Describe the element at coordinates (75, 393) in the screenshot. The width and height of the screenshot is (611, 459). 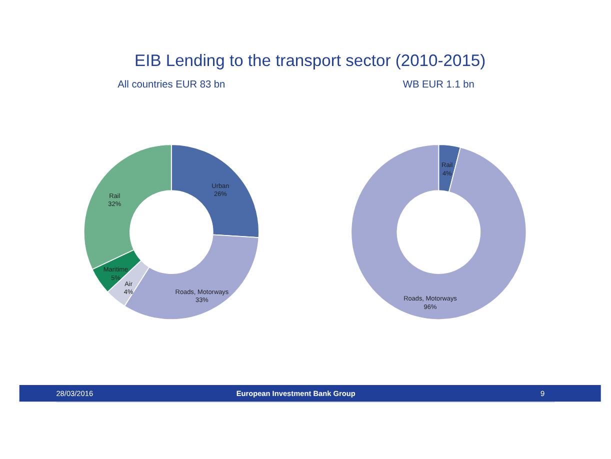
I see `text: 28/03/2016` at that location.